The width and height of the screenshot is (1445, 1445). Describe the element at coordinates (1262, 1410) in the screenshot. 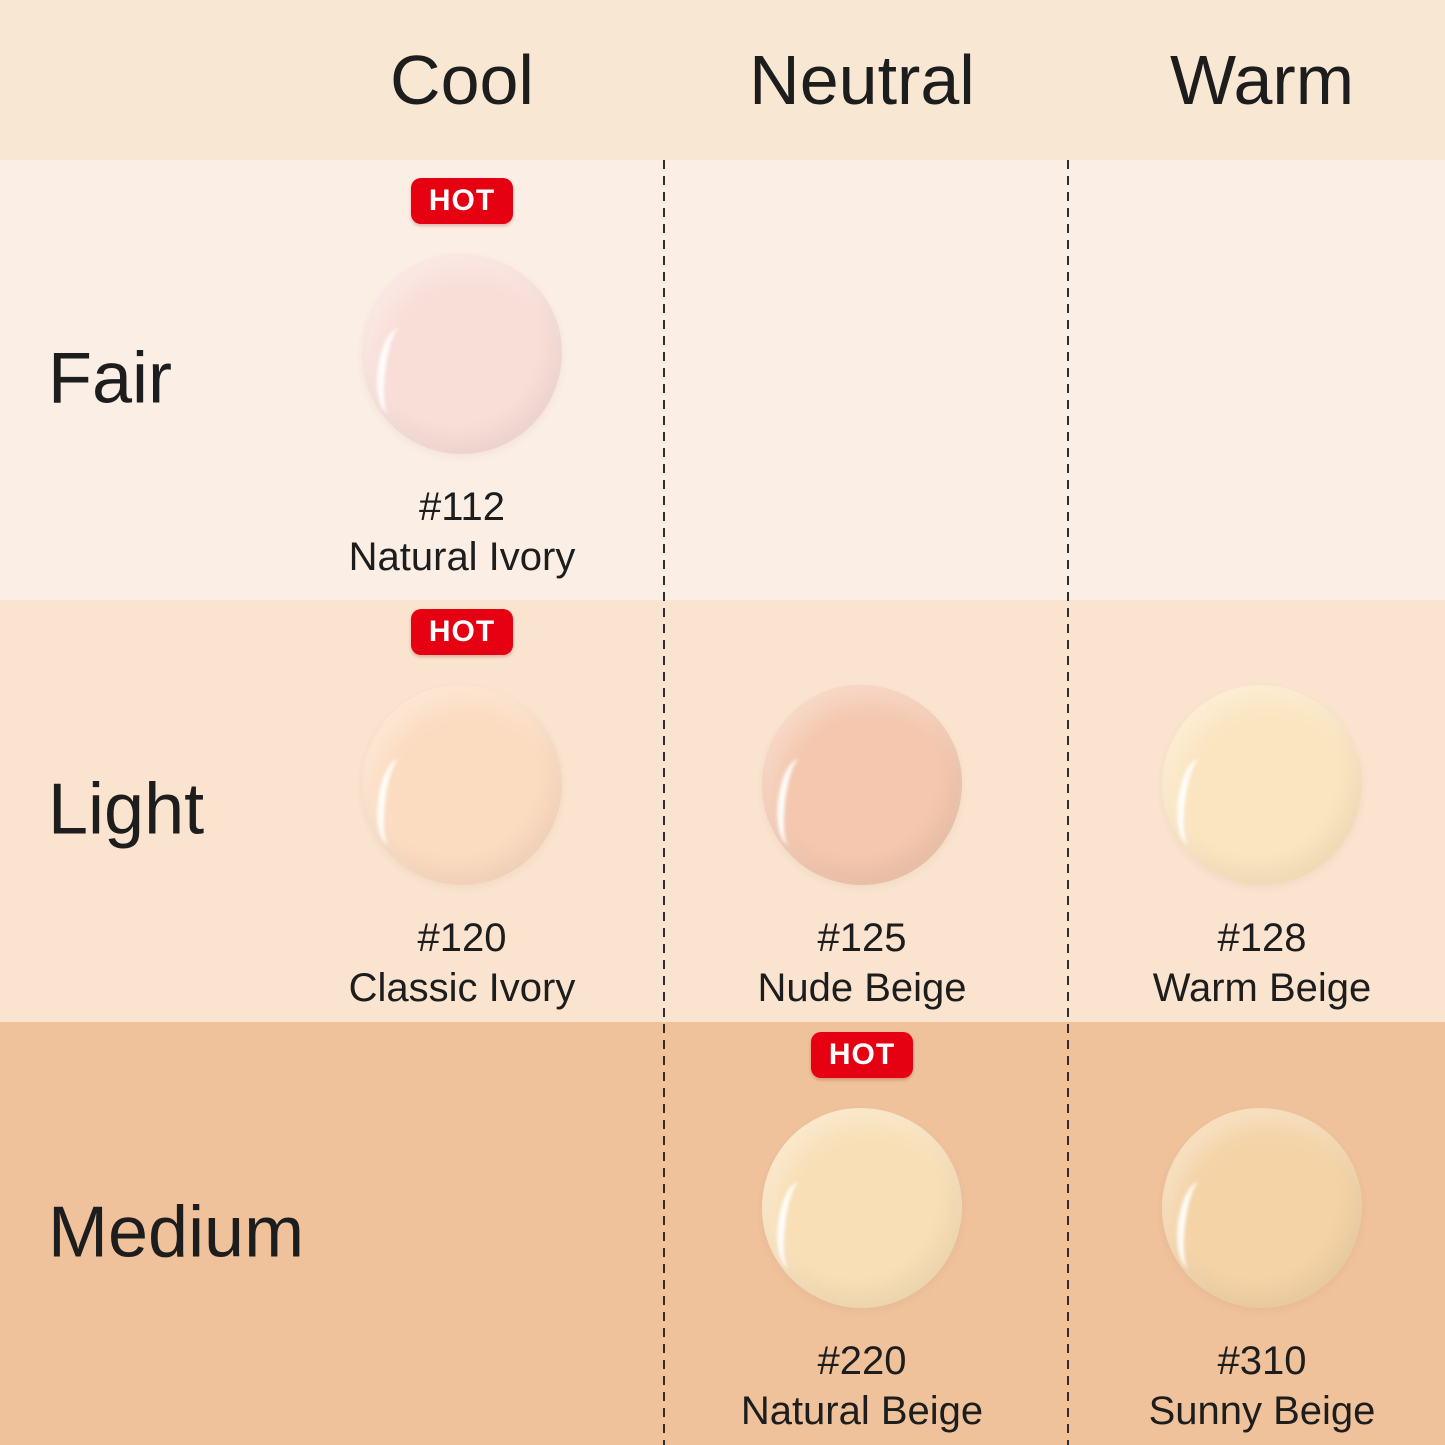

I see `shade-name-sunny-beige: Sunny Beige` at that location.